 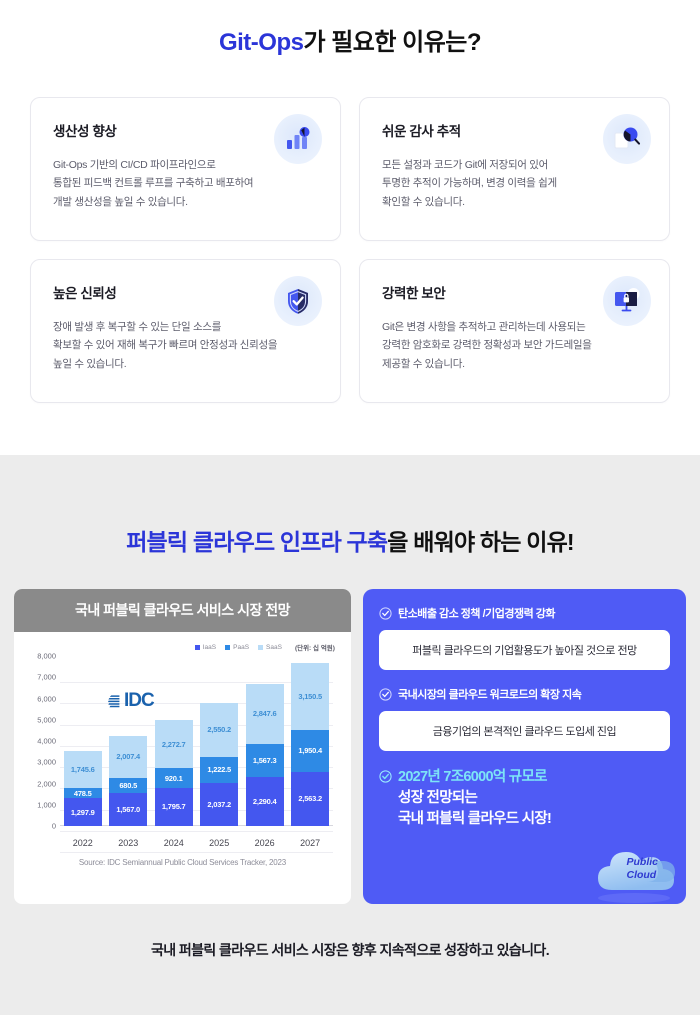 What do you see at coordinates (196, 825) in the screenshot?
I see `chart-axis-baseline` at bounding box center [196, 825].